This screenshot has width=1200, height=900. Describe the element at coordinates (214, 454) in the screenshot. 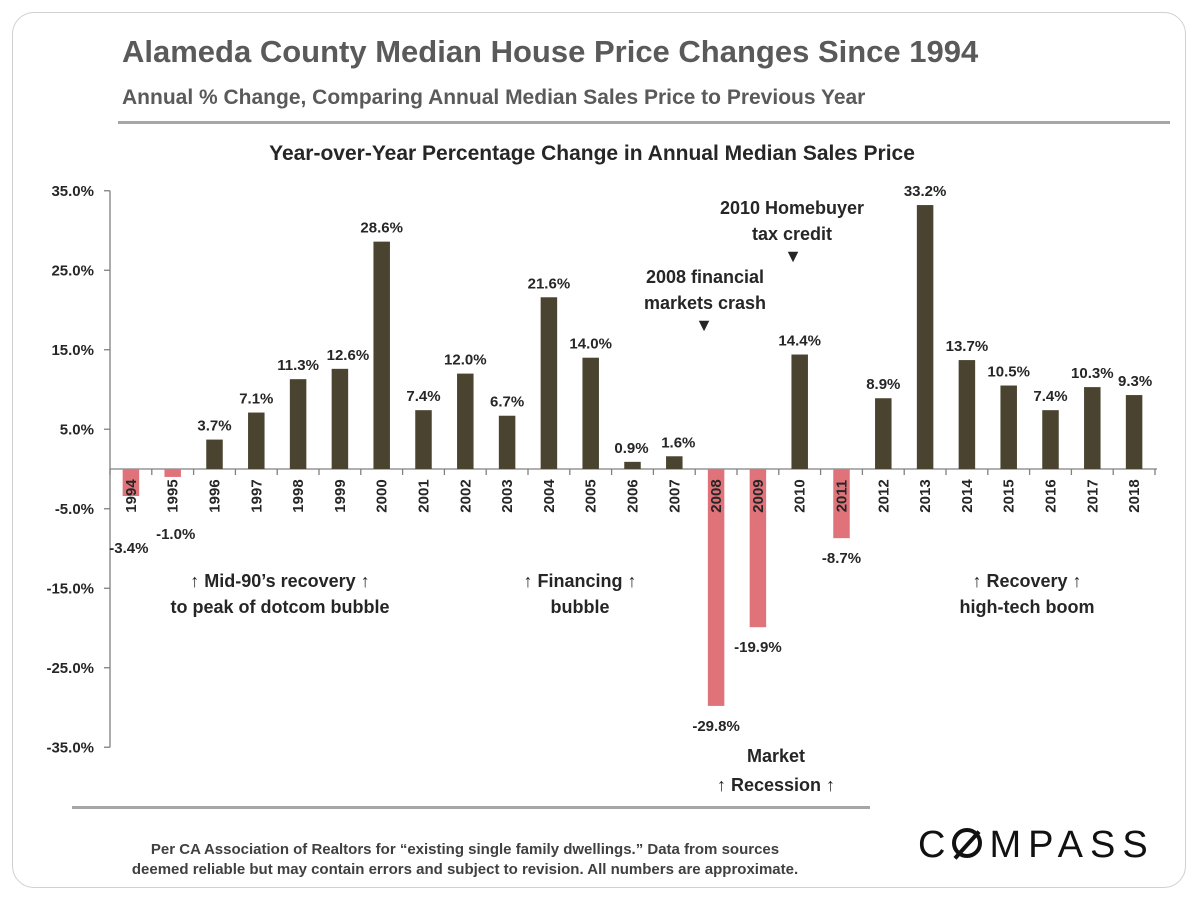

I see `bar-1996` at that location.